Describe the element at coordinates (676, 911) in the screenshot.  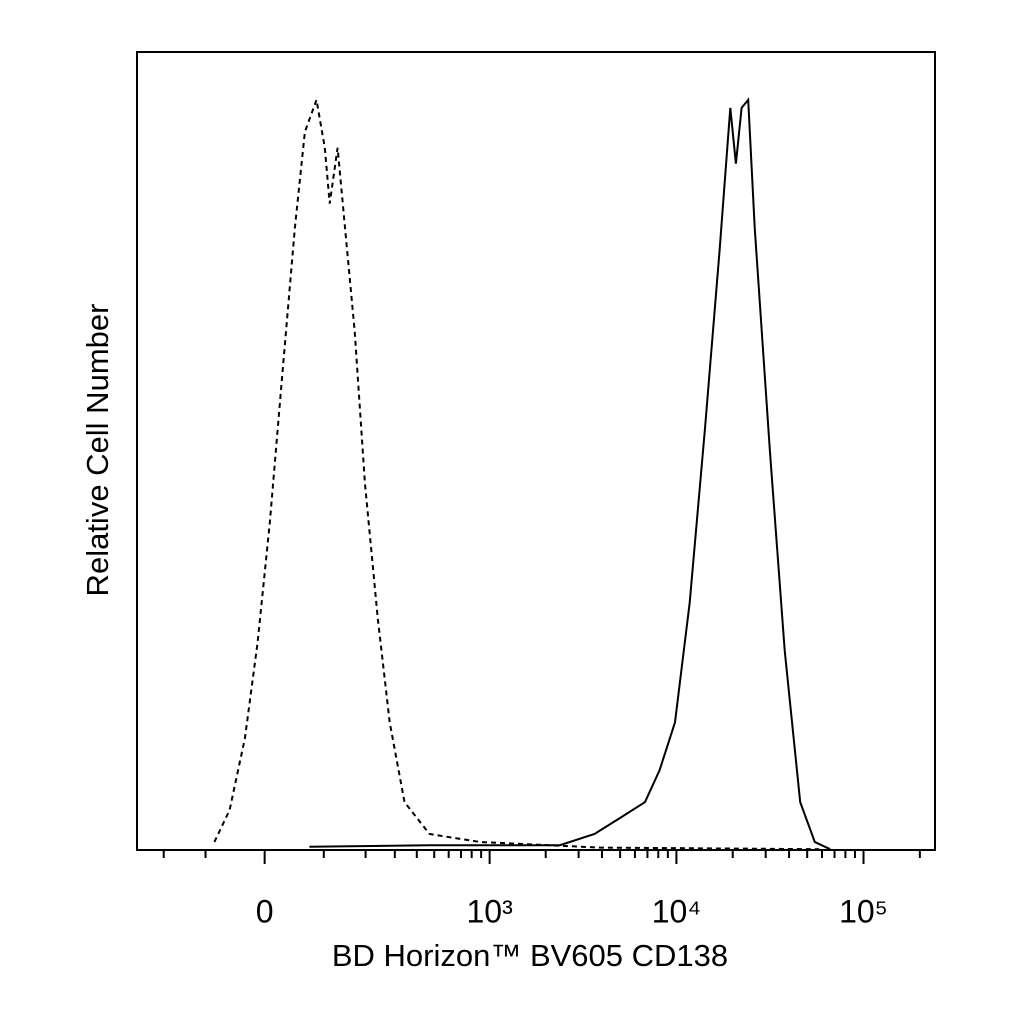
I see `x-tick-label: 10⁴` at that location.